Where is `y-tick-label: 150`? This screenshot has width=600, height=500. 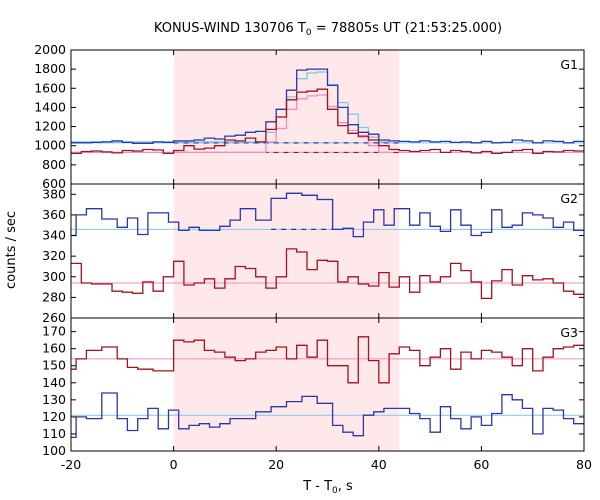
y-tick-label: 150 is located at coordinates (54, 365).